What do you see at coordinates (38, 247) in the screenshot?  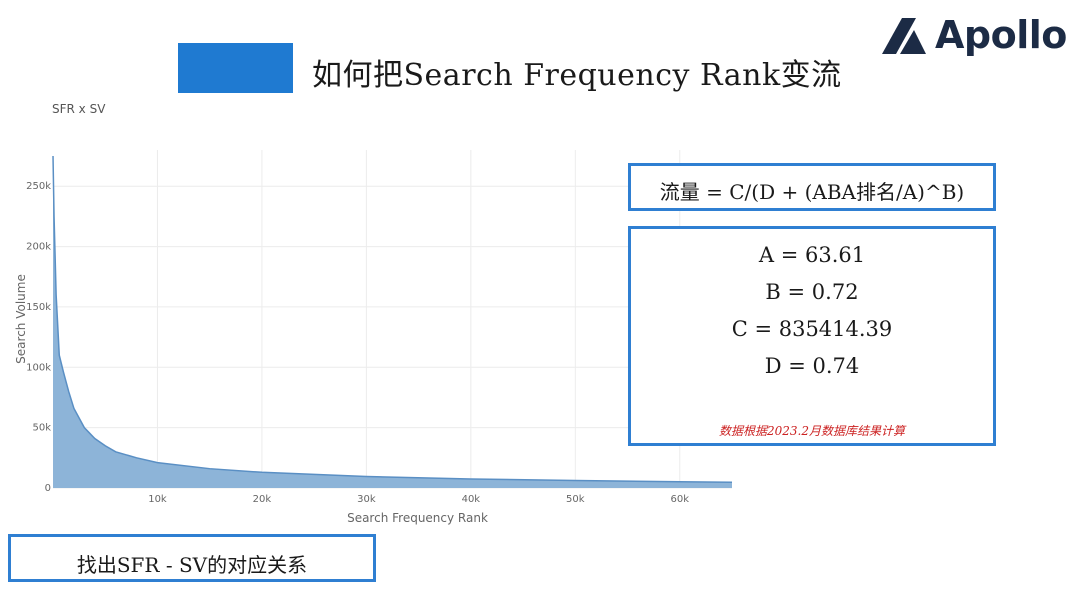 I see `y-tick-label: 200k` at bounding box center [38, 247].